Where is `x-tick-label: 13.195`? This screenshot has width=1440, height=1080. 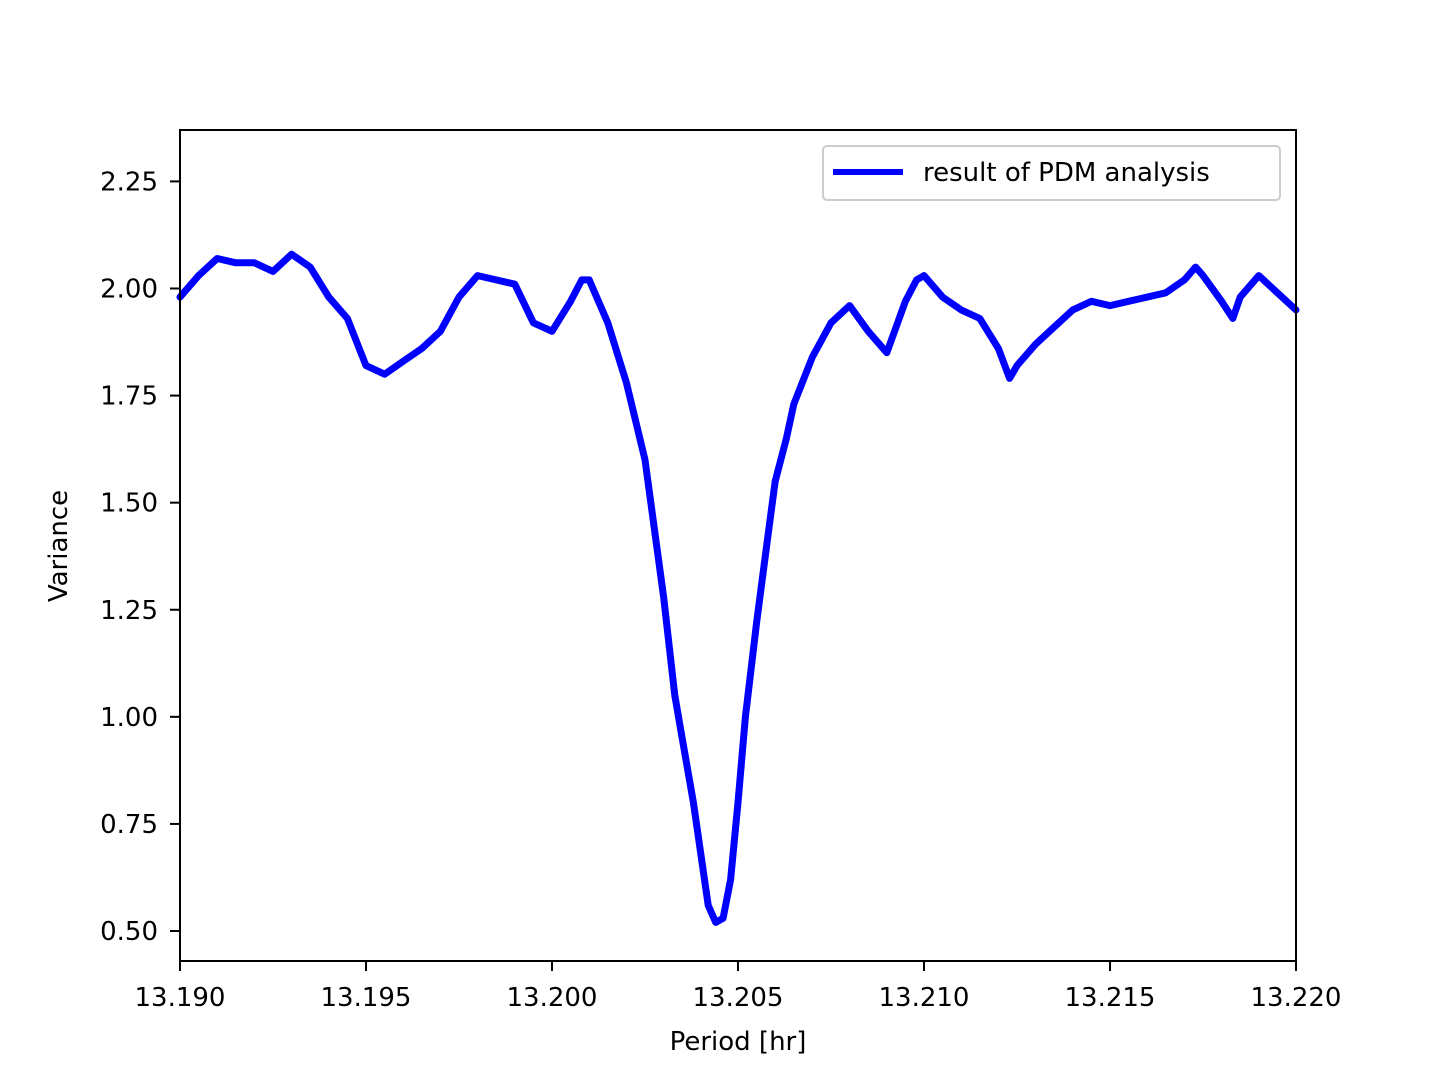
x-tick-label: 13.195 is located at coordinates (366, 998).